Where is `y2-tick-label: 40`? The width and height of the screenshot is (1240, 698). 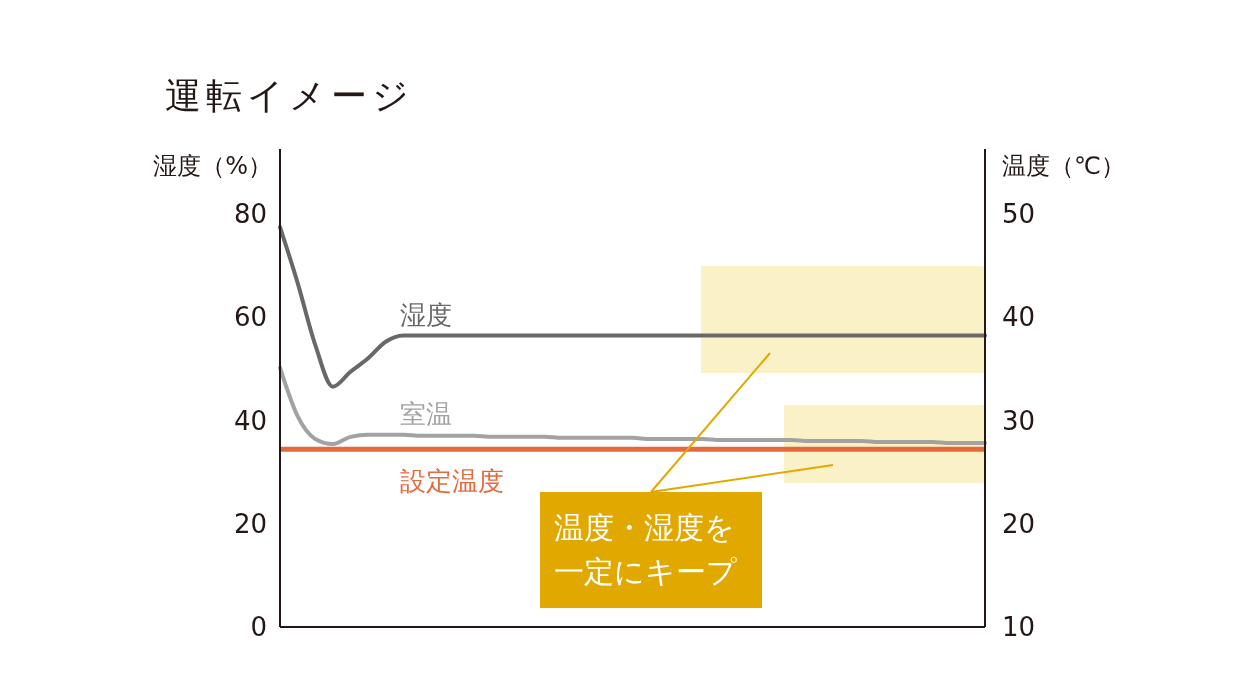 y2-tick-label: 40 is located at coordinates (1019, 317).